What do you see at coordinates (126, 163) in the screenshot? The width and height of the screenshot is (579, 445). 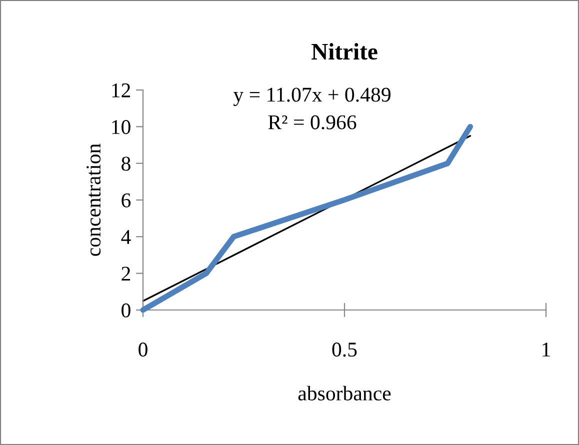 I see `y-tick-label: 8` at bounding box center [126, 163].